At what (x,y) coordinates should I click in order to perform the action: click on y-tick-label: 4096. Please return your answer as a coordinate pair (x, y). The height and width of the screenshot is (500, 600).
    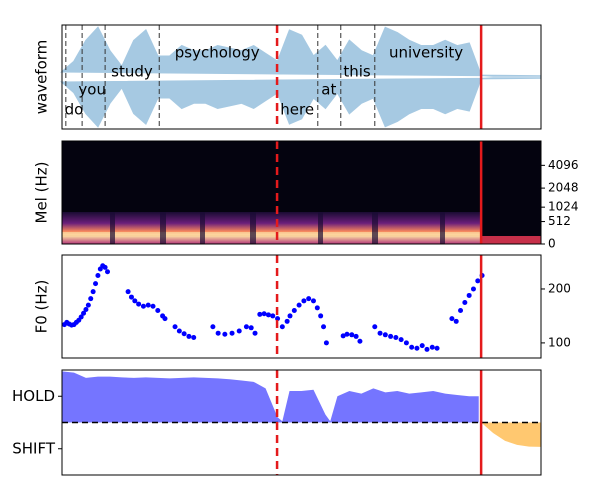
    Looking at the image, I should click on (563, 165).